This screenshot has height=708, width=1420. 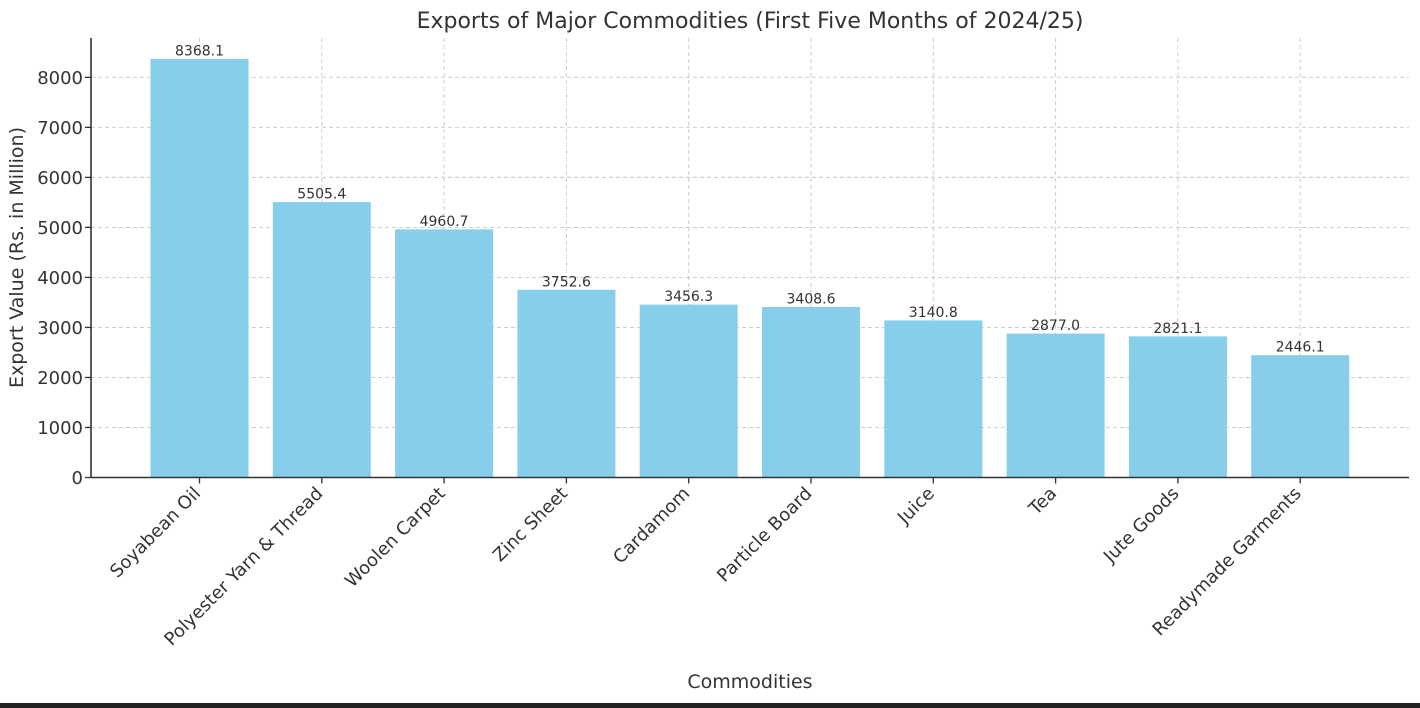 What do you see at coordinates (530, 524) in the screenshot?
I see `x-tick-label: Zinc Sheet` at bounding box center [530, 524].